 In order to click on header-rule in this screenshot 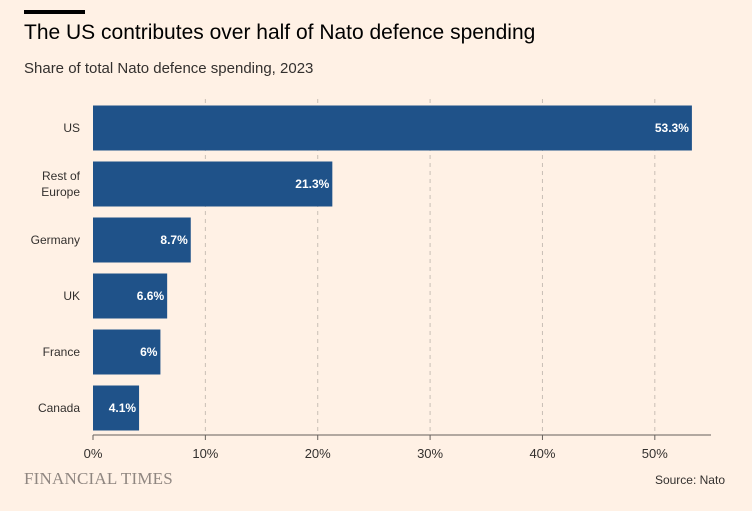, I will do `click(54, 12)`.